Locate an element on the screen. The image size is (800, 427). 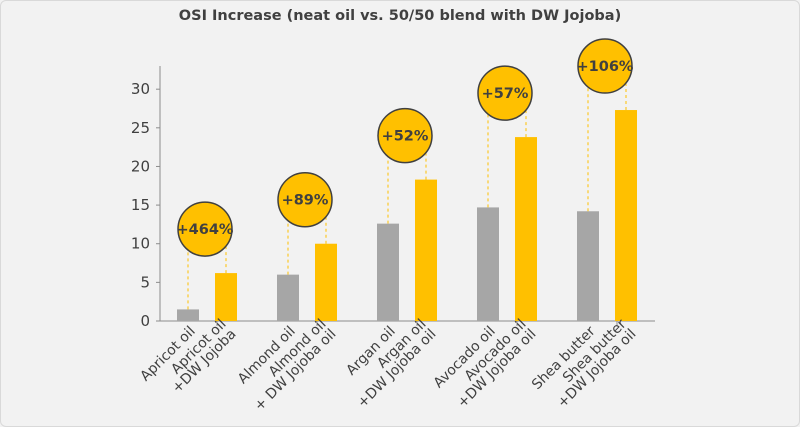
increase-label: +89% is located at coordinates (305, 201).